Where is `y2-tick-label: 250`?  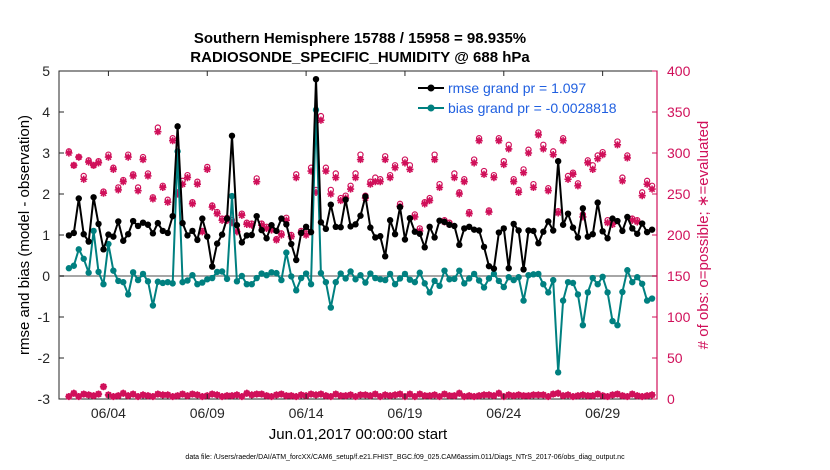
y2-tick-label: 250 is located at coordinates (679, 194).